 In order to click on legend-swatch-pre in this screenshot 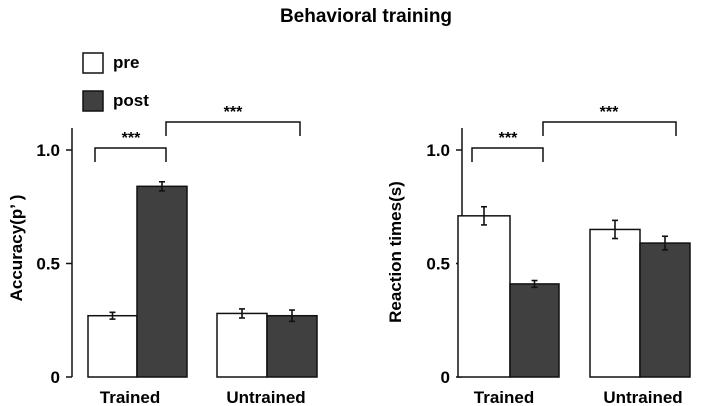, I will do `click(93, 63)`.